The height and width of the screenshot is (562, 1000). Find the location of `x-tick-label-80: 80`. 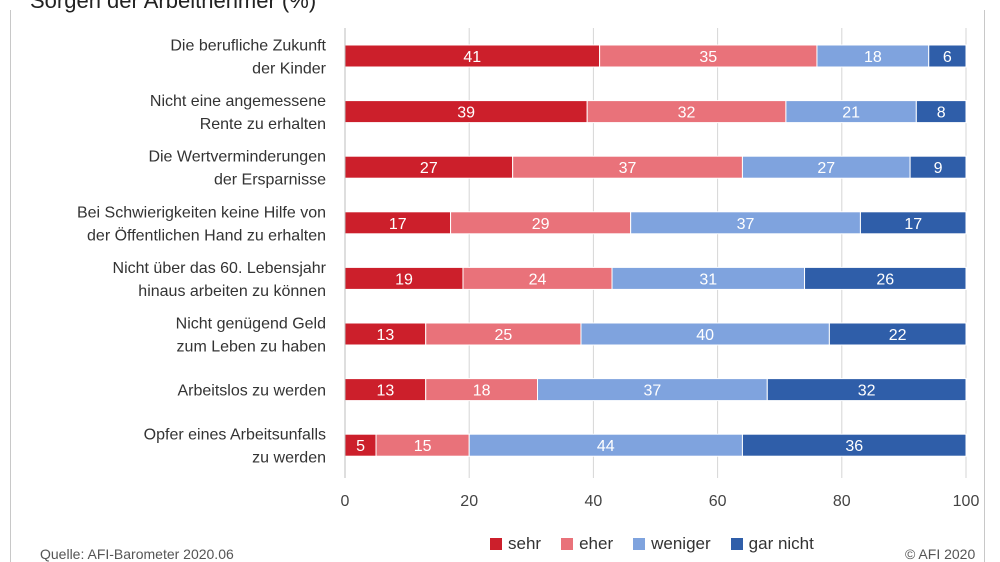

x-tick-label-80: 80 is located at coordinates (842, 501).